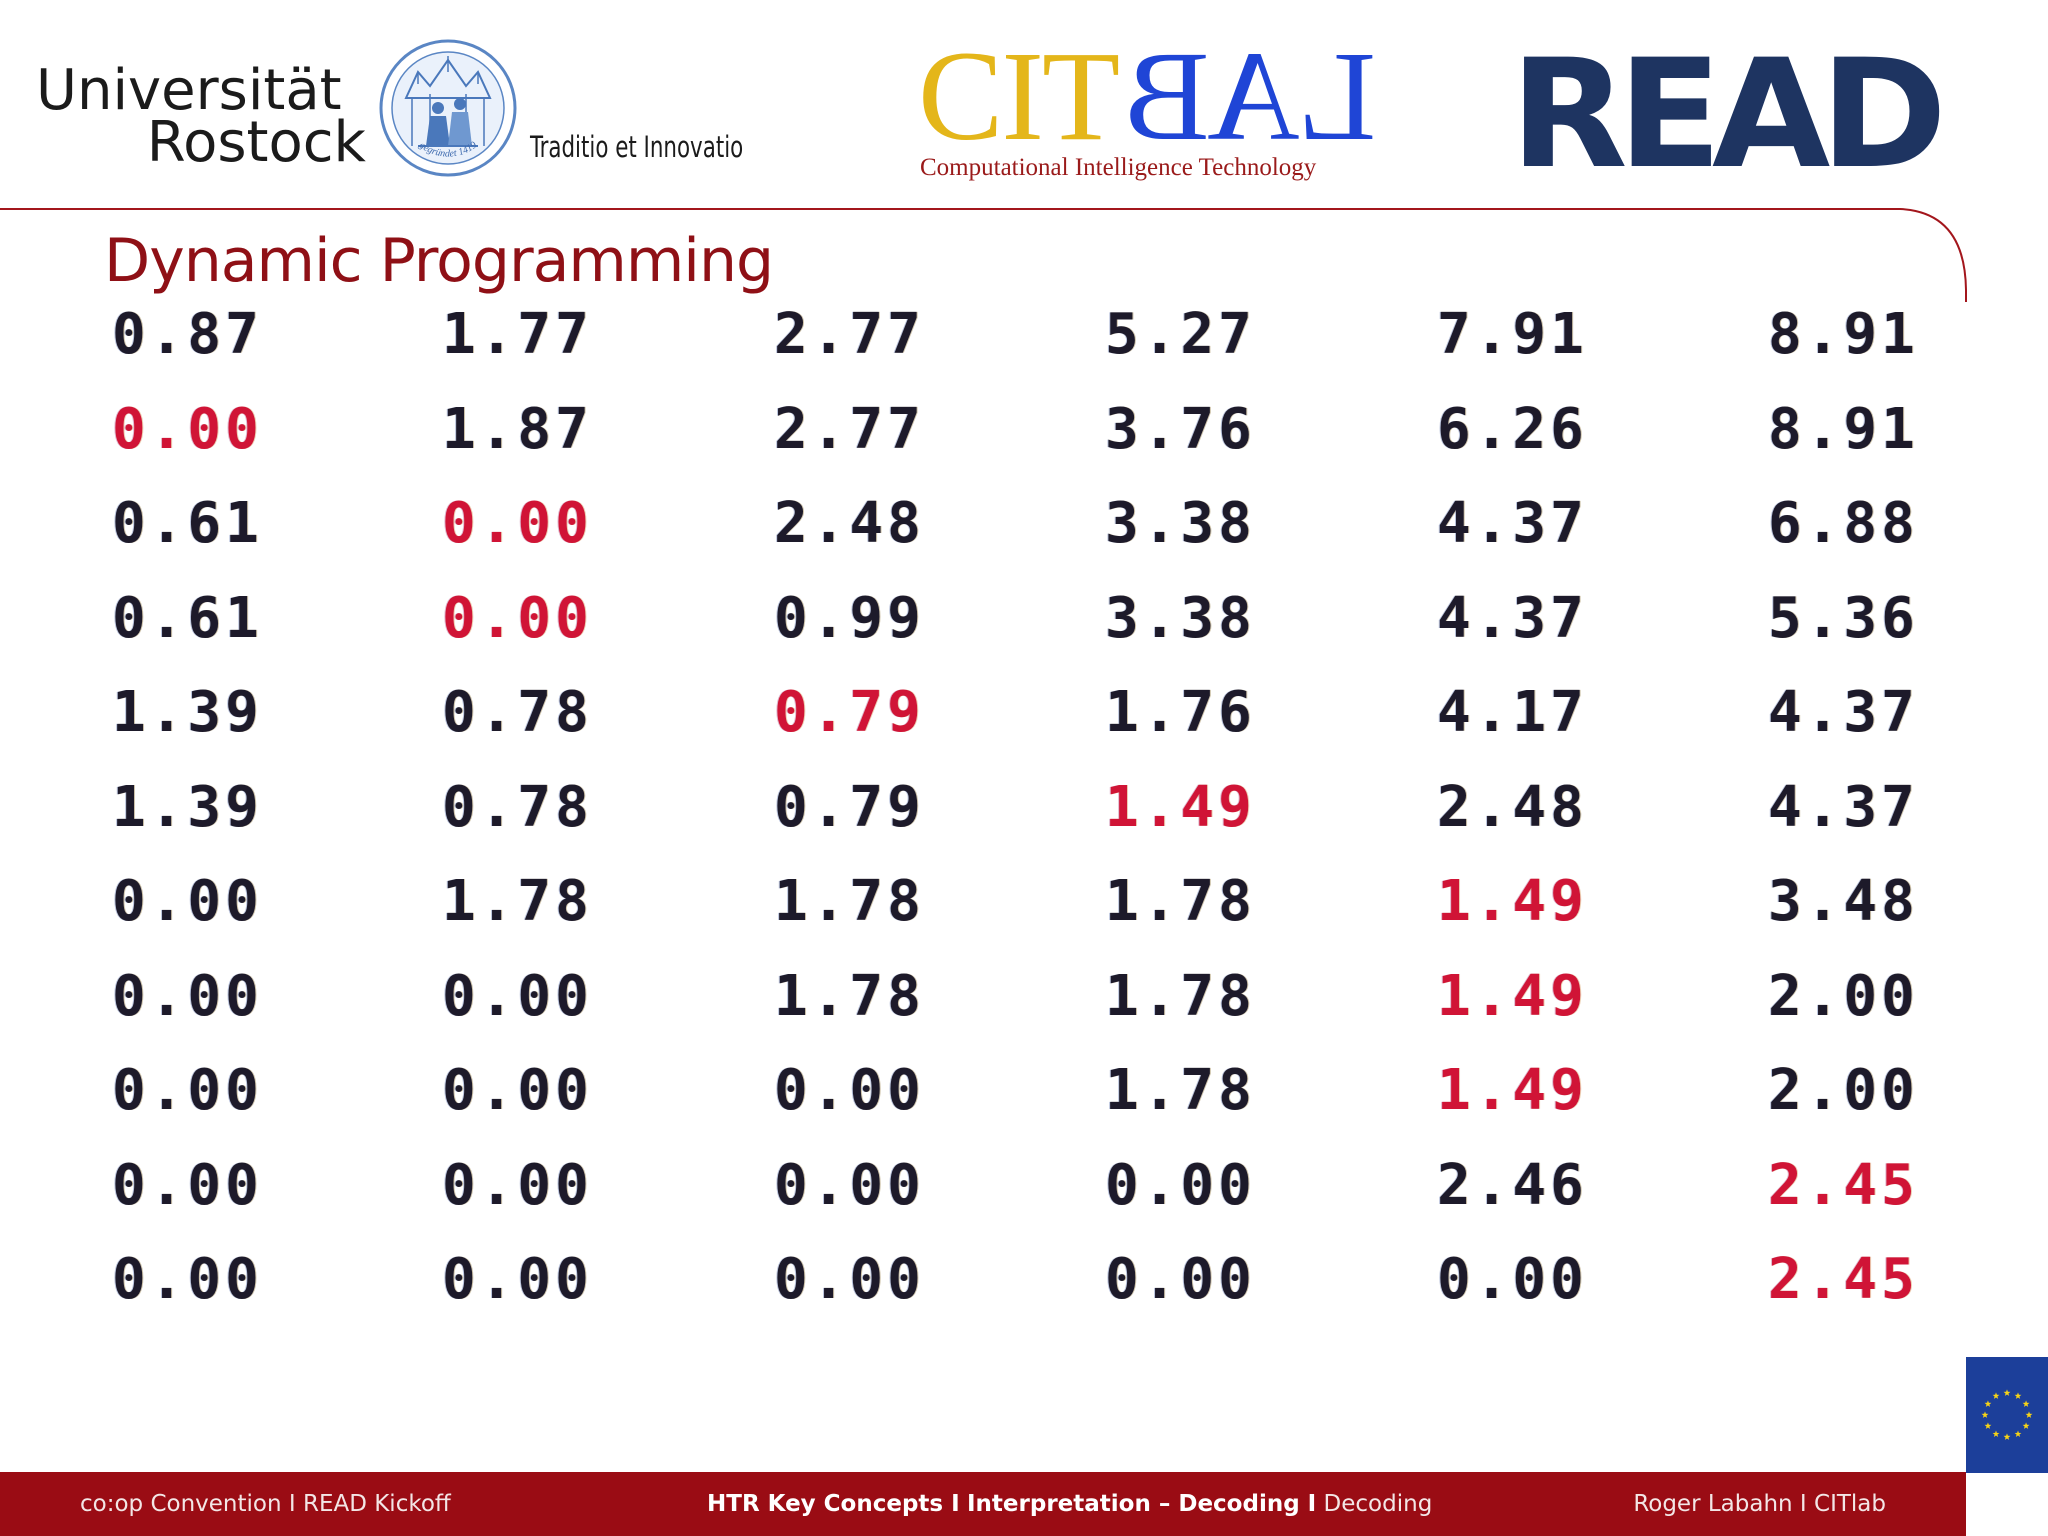 This screenshot has width=2048, height=1536. What do you see at coordinates (265, 1504) in the screenshot?
I see `footer-event: co:op Convention I READ Kickoff` at bounding box center [265, 1504].